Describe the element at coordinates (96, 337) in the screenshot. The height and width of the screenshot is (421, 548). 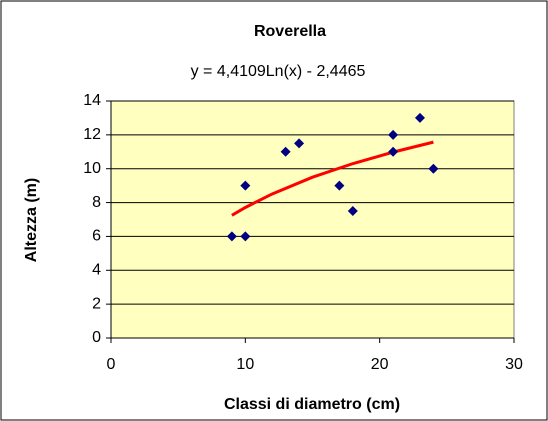
I see `y-tick-label: 0` at that location.